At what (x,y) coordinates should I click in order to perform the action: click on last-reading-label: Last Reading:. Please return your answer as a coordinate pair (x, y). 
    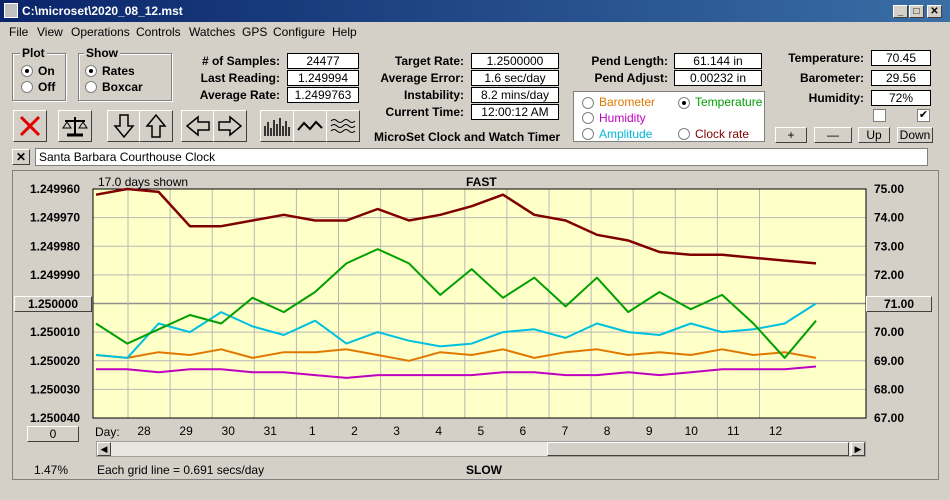
    Looking at the image, I should click on (240, 78).